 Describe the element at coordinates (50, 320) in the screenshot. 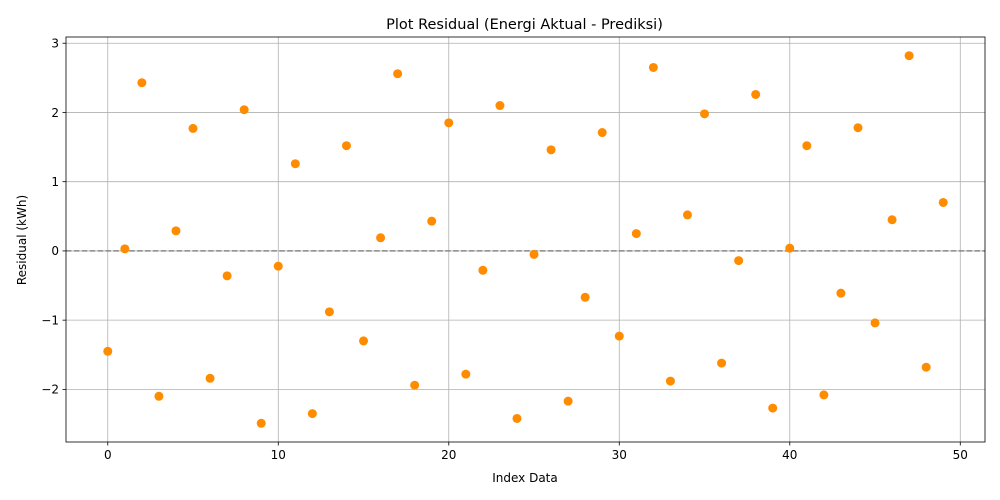

I see `y-tick-label: −1` at that location.